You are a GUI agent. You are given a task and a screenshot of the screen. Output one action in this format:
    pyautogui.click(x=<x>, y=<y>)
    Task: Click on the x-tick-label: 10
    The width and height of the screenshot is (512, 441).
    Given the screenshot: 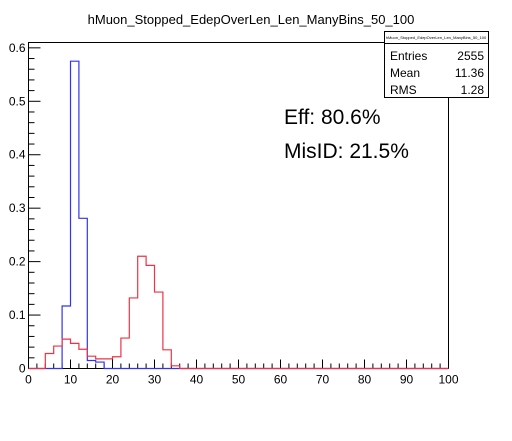 What is the action you would take?
    pyautogui.click(x=71, y=380)
    